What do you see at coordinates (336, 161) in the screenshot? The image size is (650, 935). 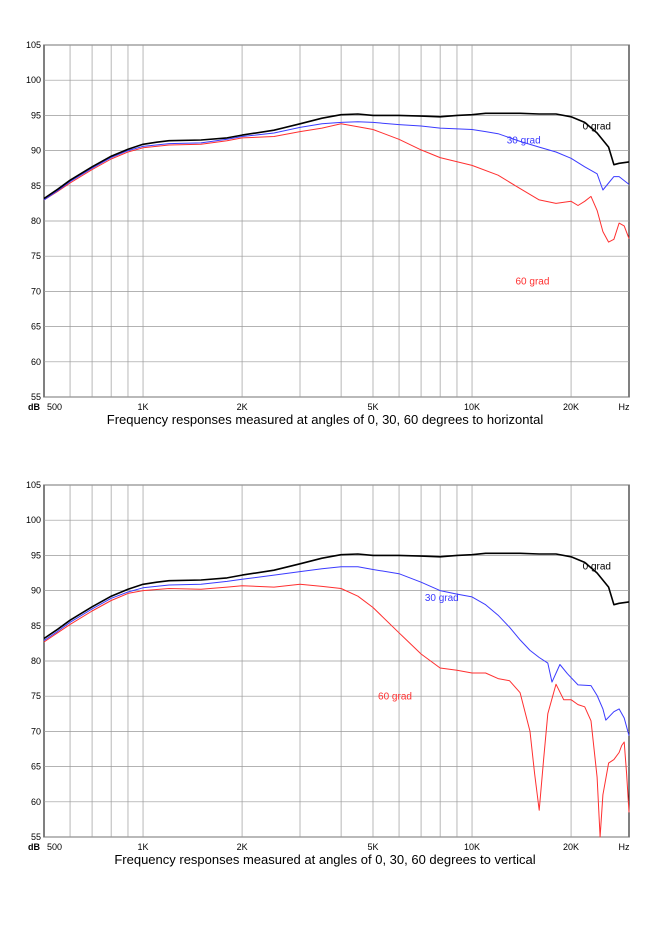 I see `series-line-30-grad` at bounding box center [336, 161].